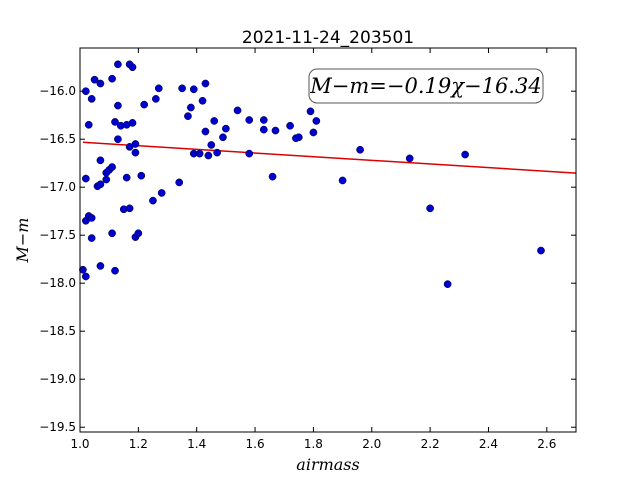  I want to click on x-tick-label: 1.8, so click(313, 444).